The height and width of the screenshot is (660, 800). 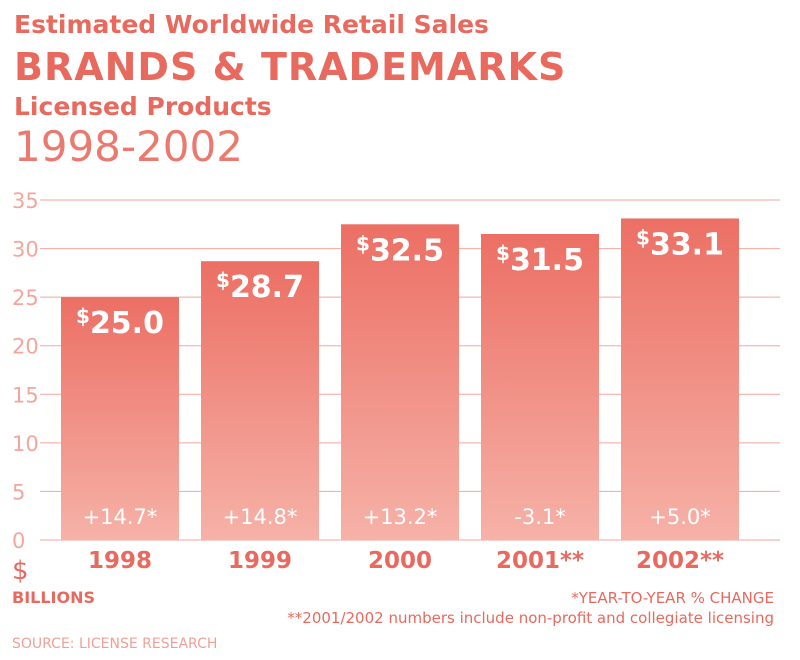 What do you see at coordinates (128, 146) in the screenshot?
I see `chart-year-range: 1998-2002` at bounding box center [128, 146].